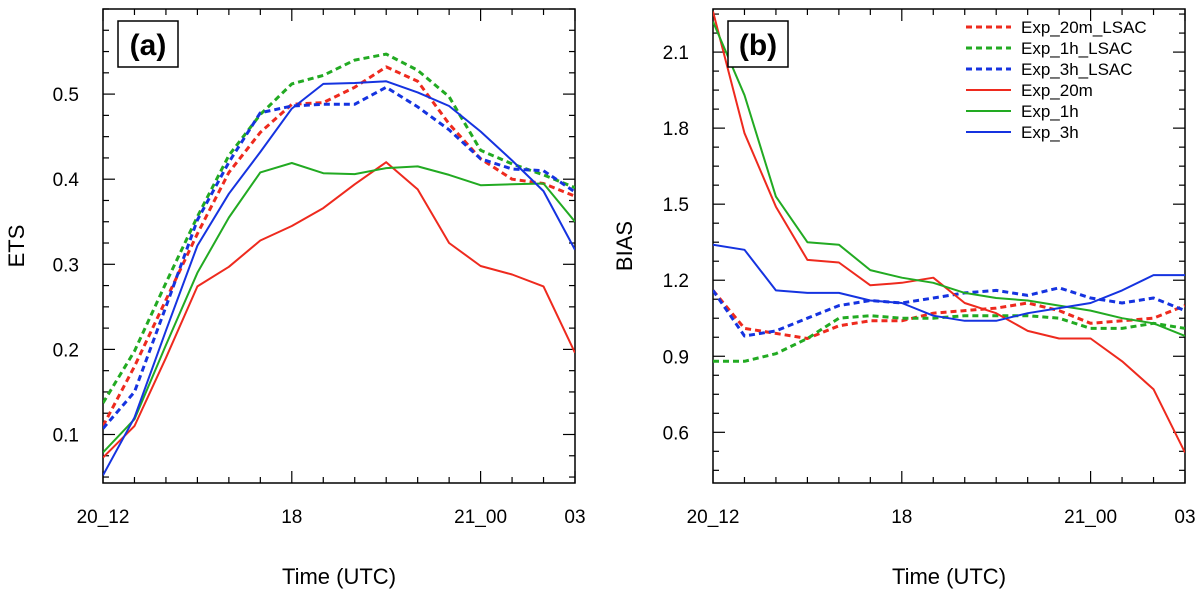  I want to click on legend-label: Exp_3h_LSAC, so click(1077, 69).